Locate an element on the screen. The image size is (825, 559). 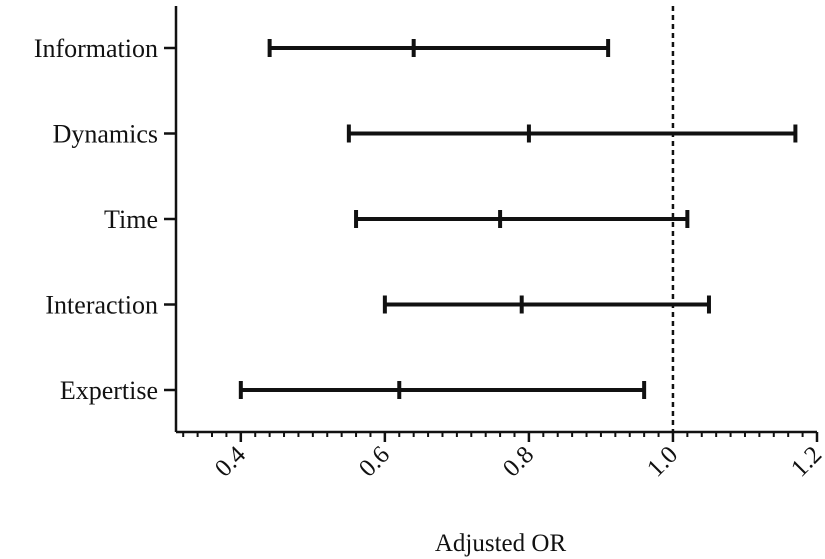
forest-row: Interaction is located at coordinates (378, 305).